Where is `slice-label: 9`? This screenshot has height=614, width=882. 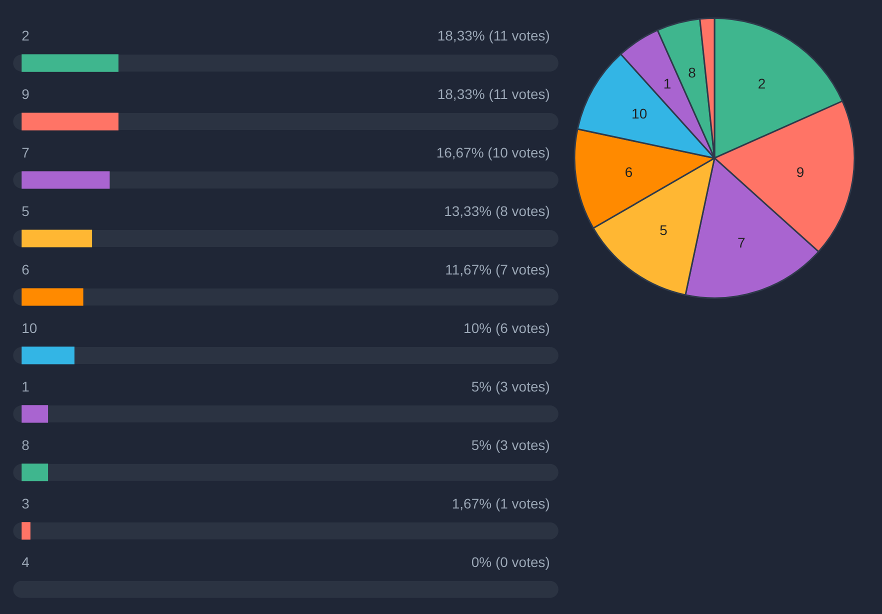
slice-label: 9 is located at coordinates (800, 172).